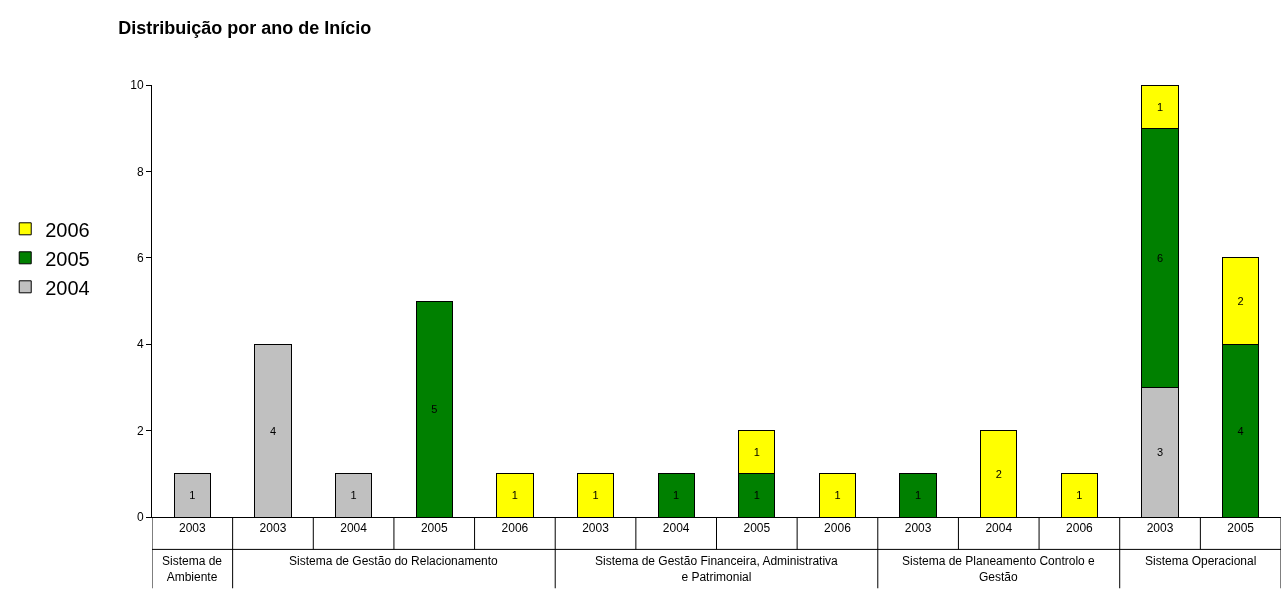  I want to click on y-tick-label: 8, so click(140, 171).